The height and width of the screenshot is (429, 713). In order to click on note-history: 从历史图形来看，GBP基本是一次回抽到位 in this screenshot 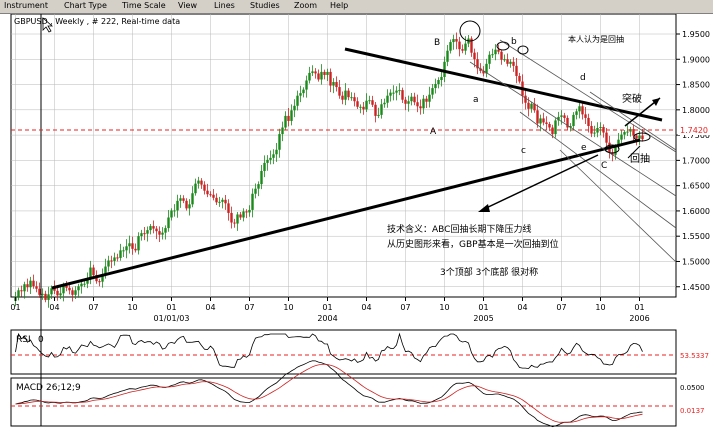, I will do `click(473, 244)`.